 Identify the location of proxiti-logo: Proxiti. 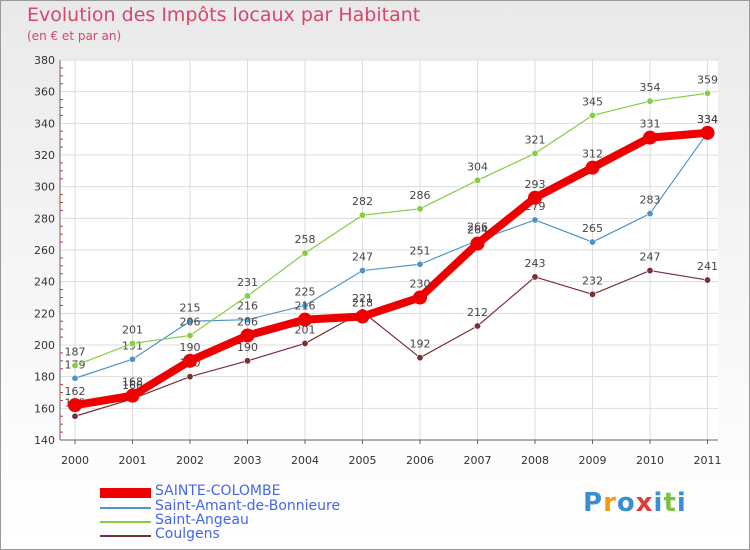
(635, 503).